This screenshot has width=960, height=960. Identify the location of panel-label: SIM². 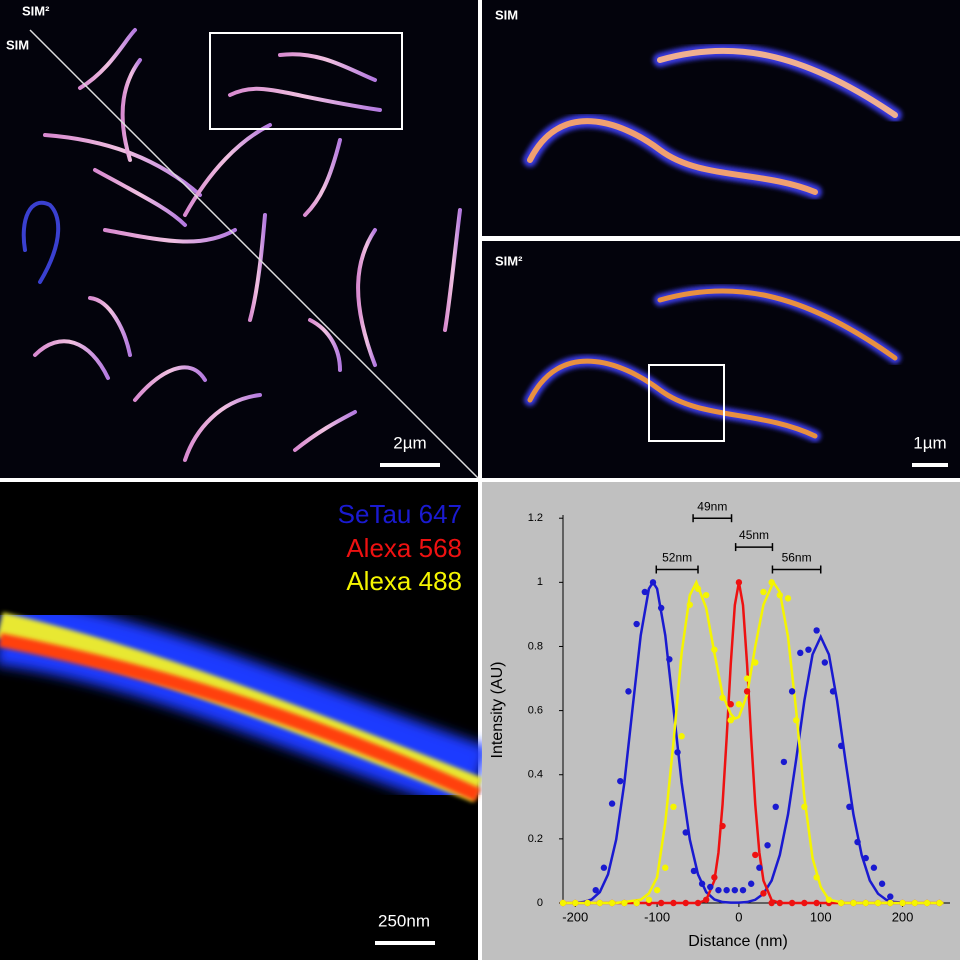
(509, 260).